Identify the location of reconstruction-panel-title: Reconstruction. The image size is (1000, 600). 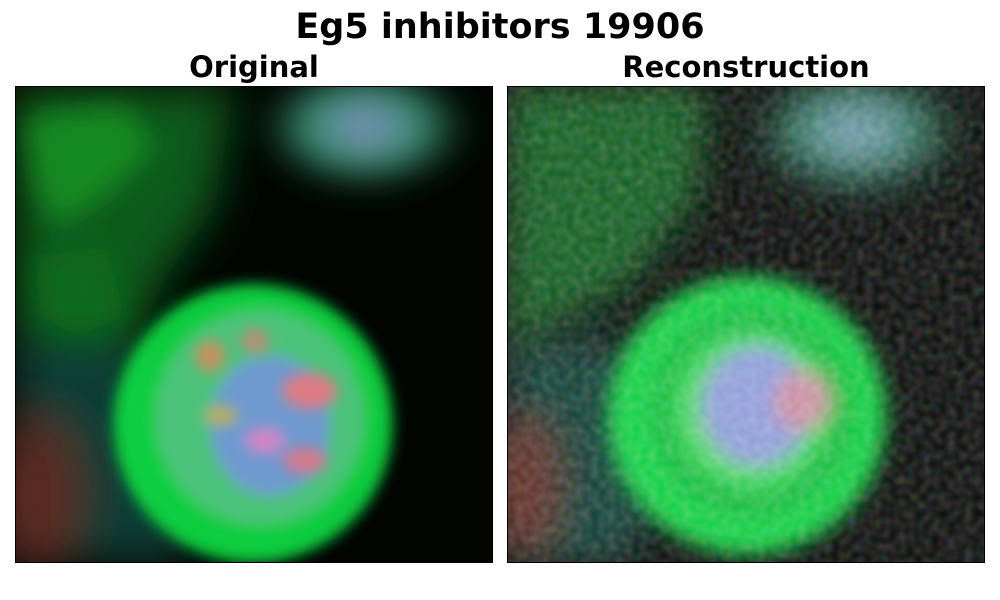
(746, 67).